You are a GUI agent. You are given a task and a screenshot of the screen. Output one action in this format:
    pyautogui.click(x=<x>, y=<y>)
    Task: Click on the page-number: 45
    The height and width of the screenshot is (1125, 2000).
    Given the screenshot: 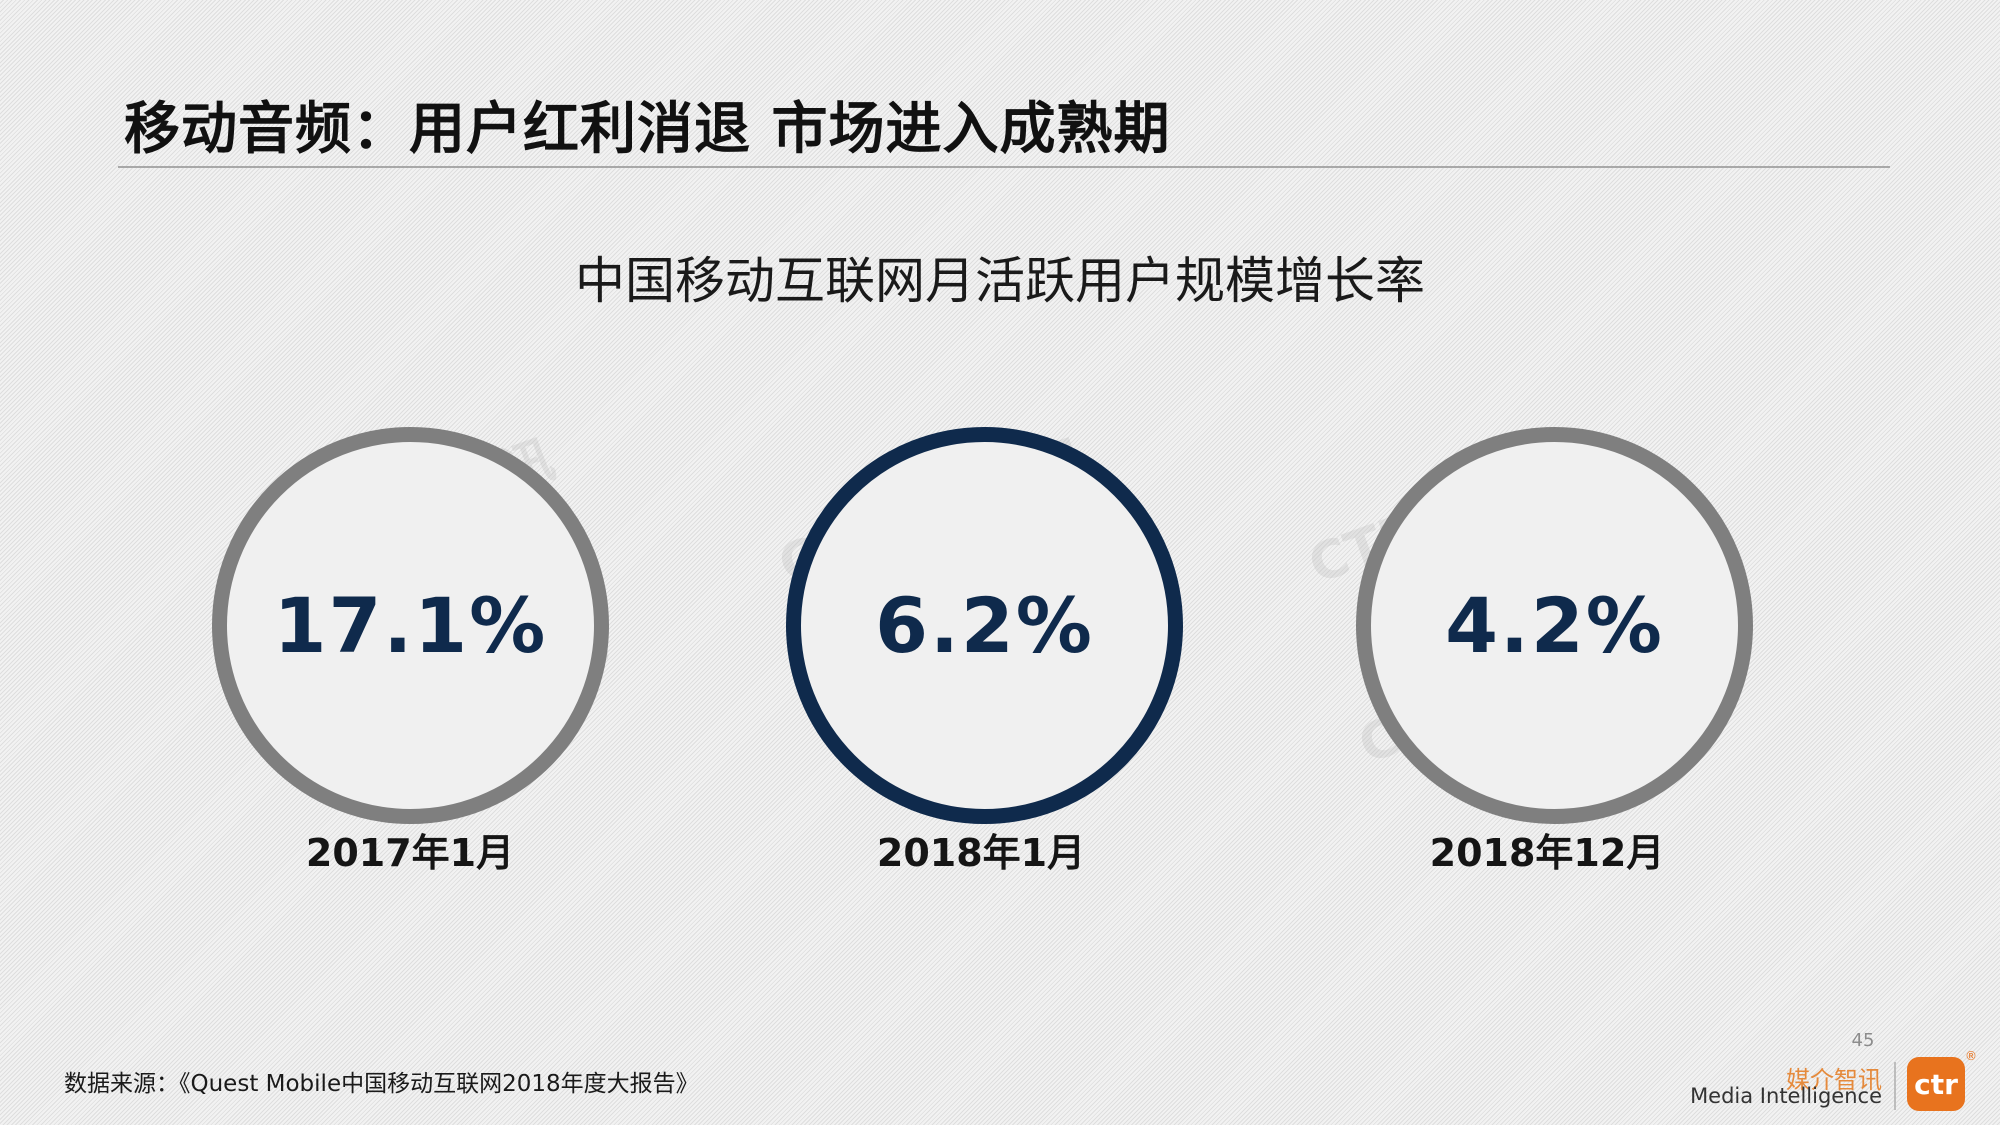 What is the action you would take?
    pyautogui.click(x=1863, y=1040)
    